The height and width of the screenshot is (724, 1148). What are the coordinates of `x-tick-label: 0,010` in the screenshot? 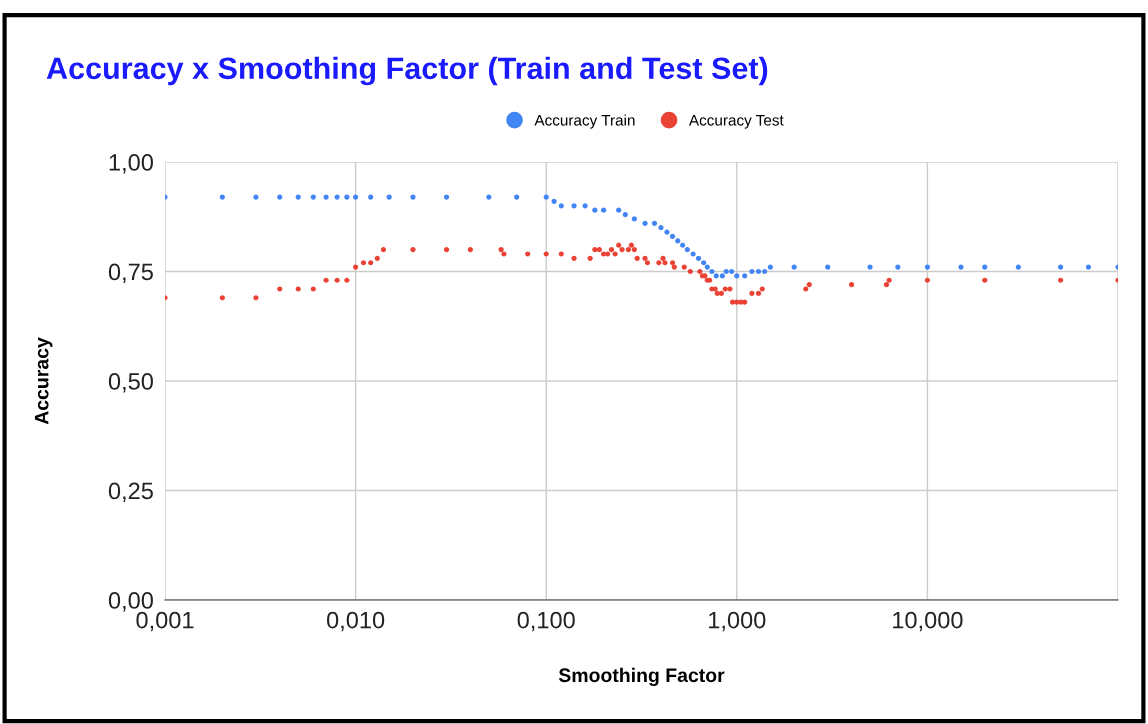 It's located at (355, 621).